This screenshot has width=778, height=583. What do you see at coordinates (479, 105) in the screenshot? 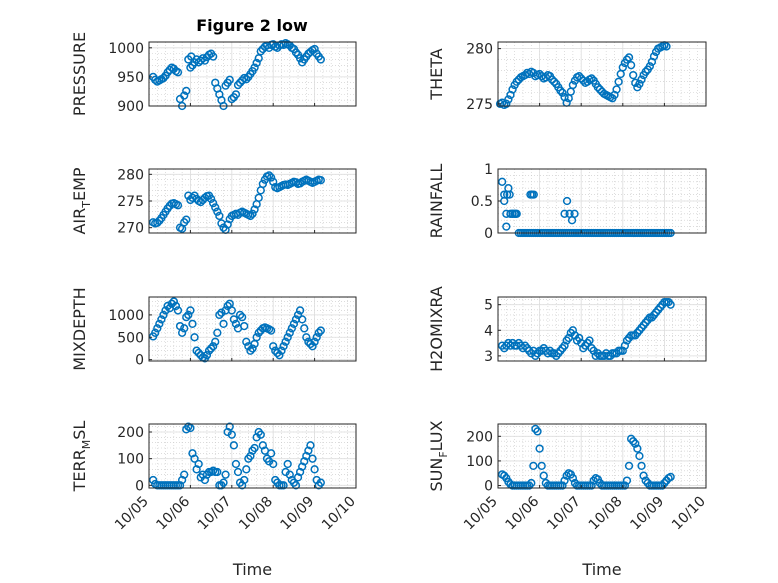
I see `y-tick-label: 275` at bounding box center [479, 105].